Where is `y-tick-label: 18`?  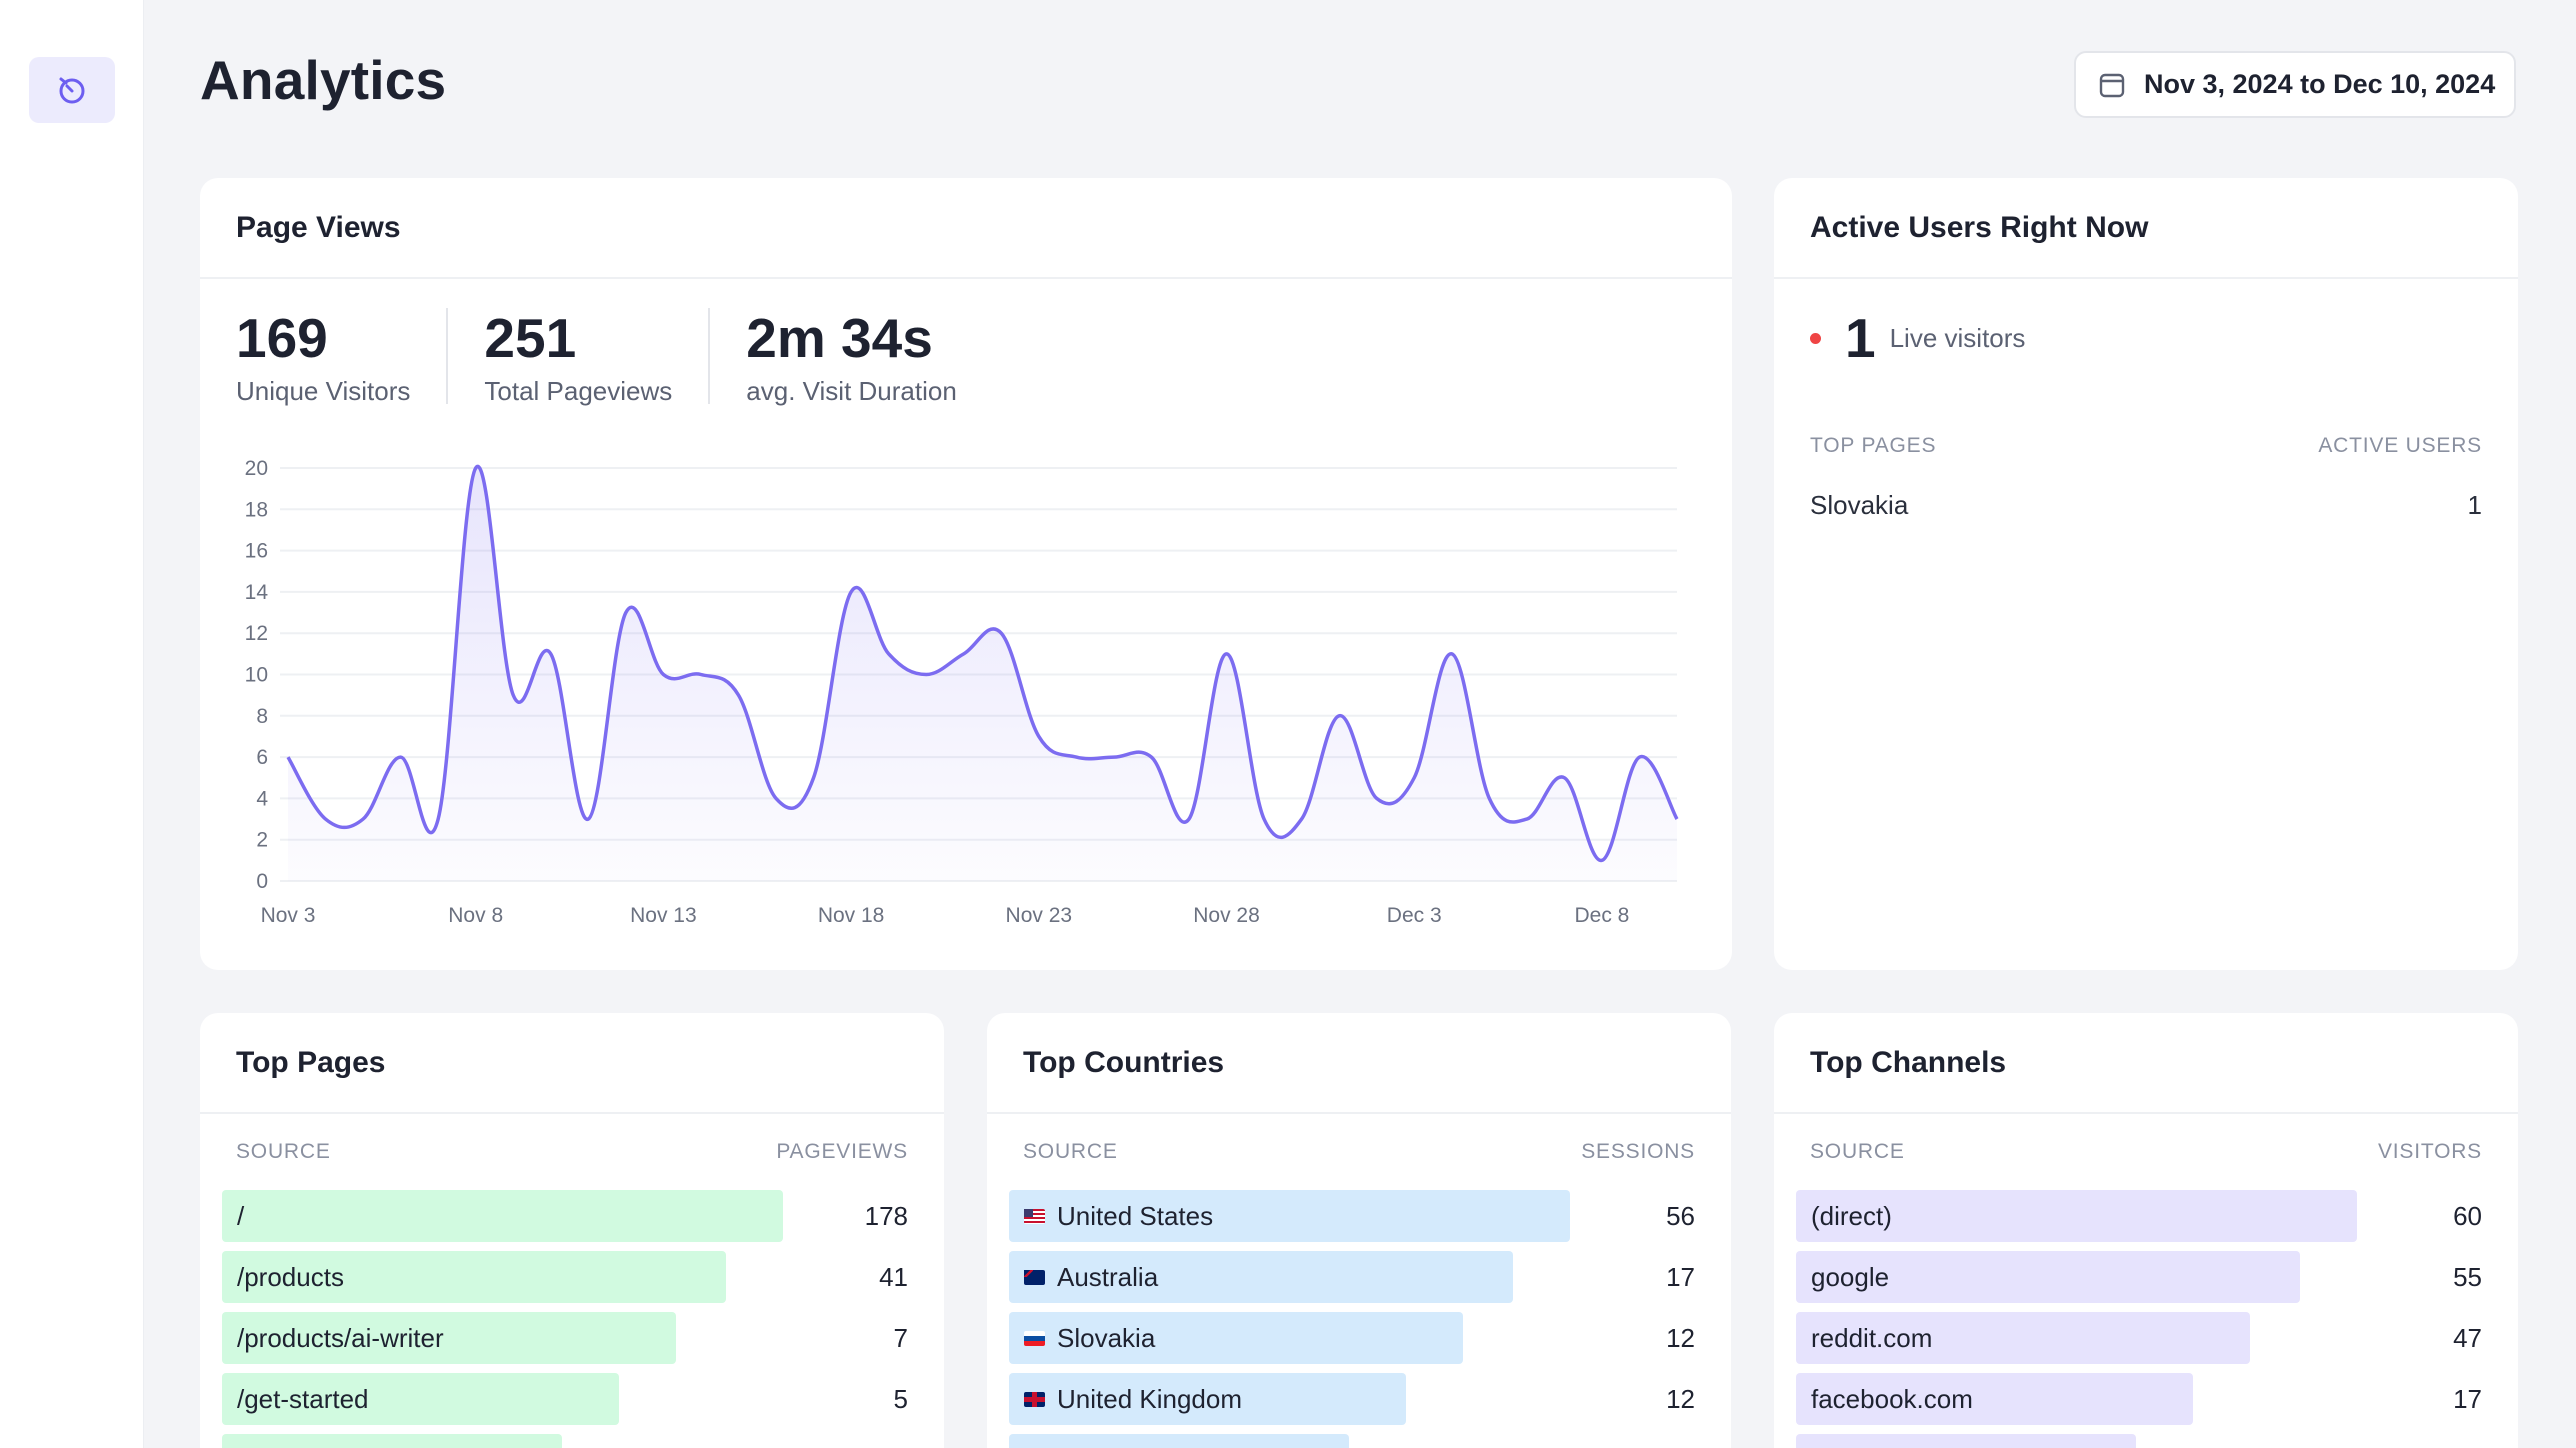 y-tick-label: 18 is located at coordinates (256, 509).